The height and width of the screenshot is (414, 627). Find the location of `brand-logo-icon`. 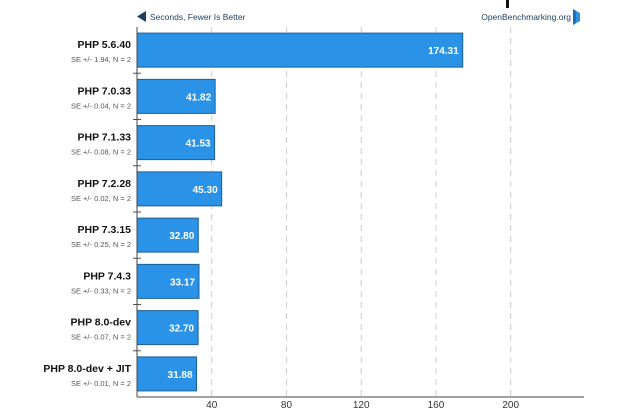

brand-logo-icon is located at coordinates (576, 17).